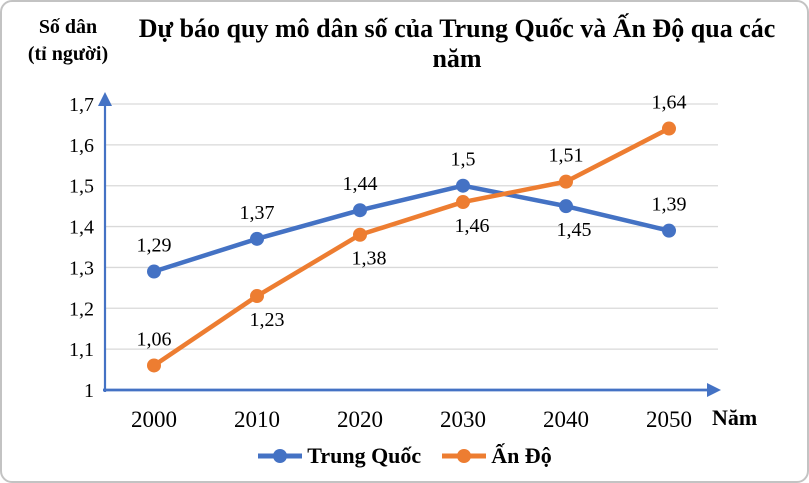 This screenshot has width=809, height=483. Describe the element at coordinates (463, 419) in the screenshot. I see `x-tick-label: 2030` at that location.